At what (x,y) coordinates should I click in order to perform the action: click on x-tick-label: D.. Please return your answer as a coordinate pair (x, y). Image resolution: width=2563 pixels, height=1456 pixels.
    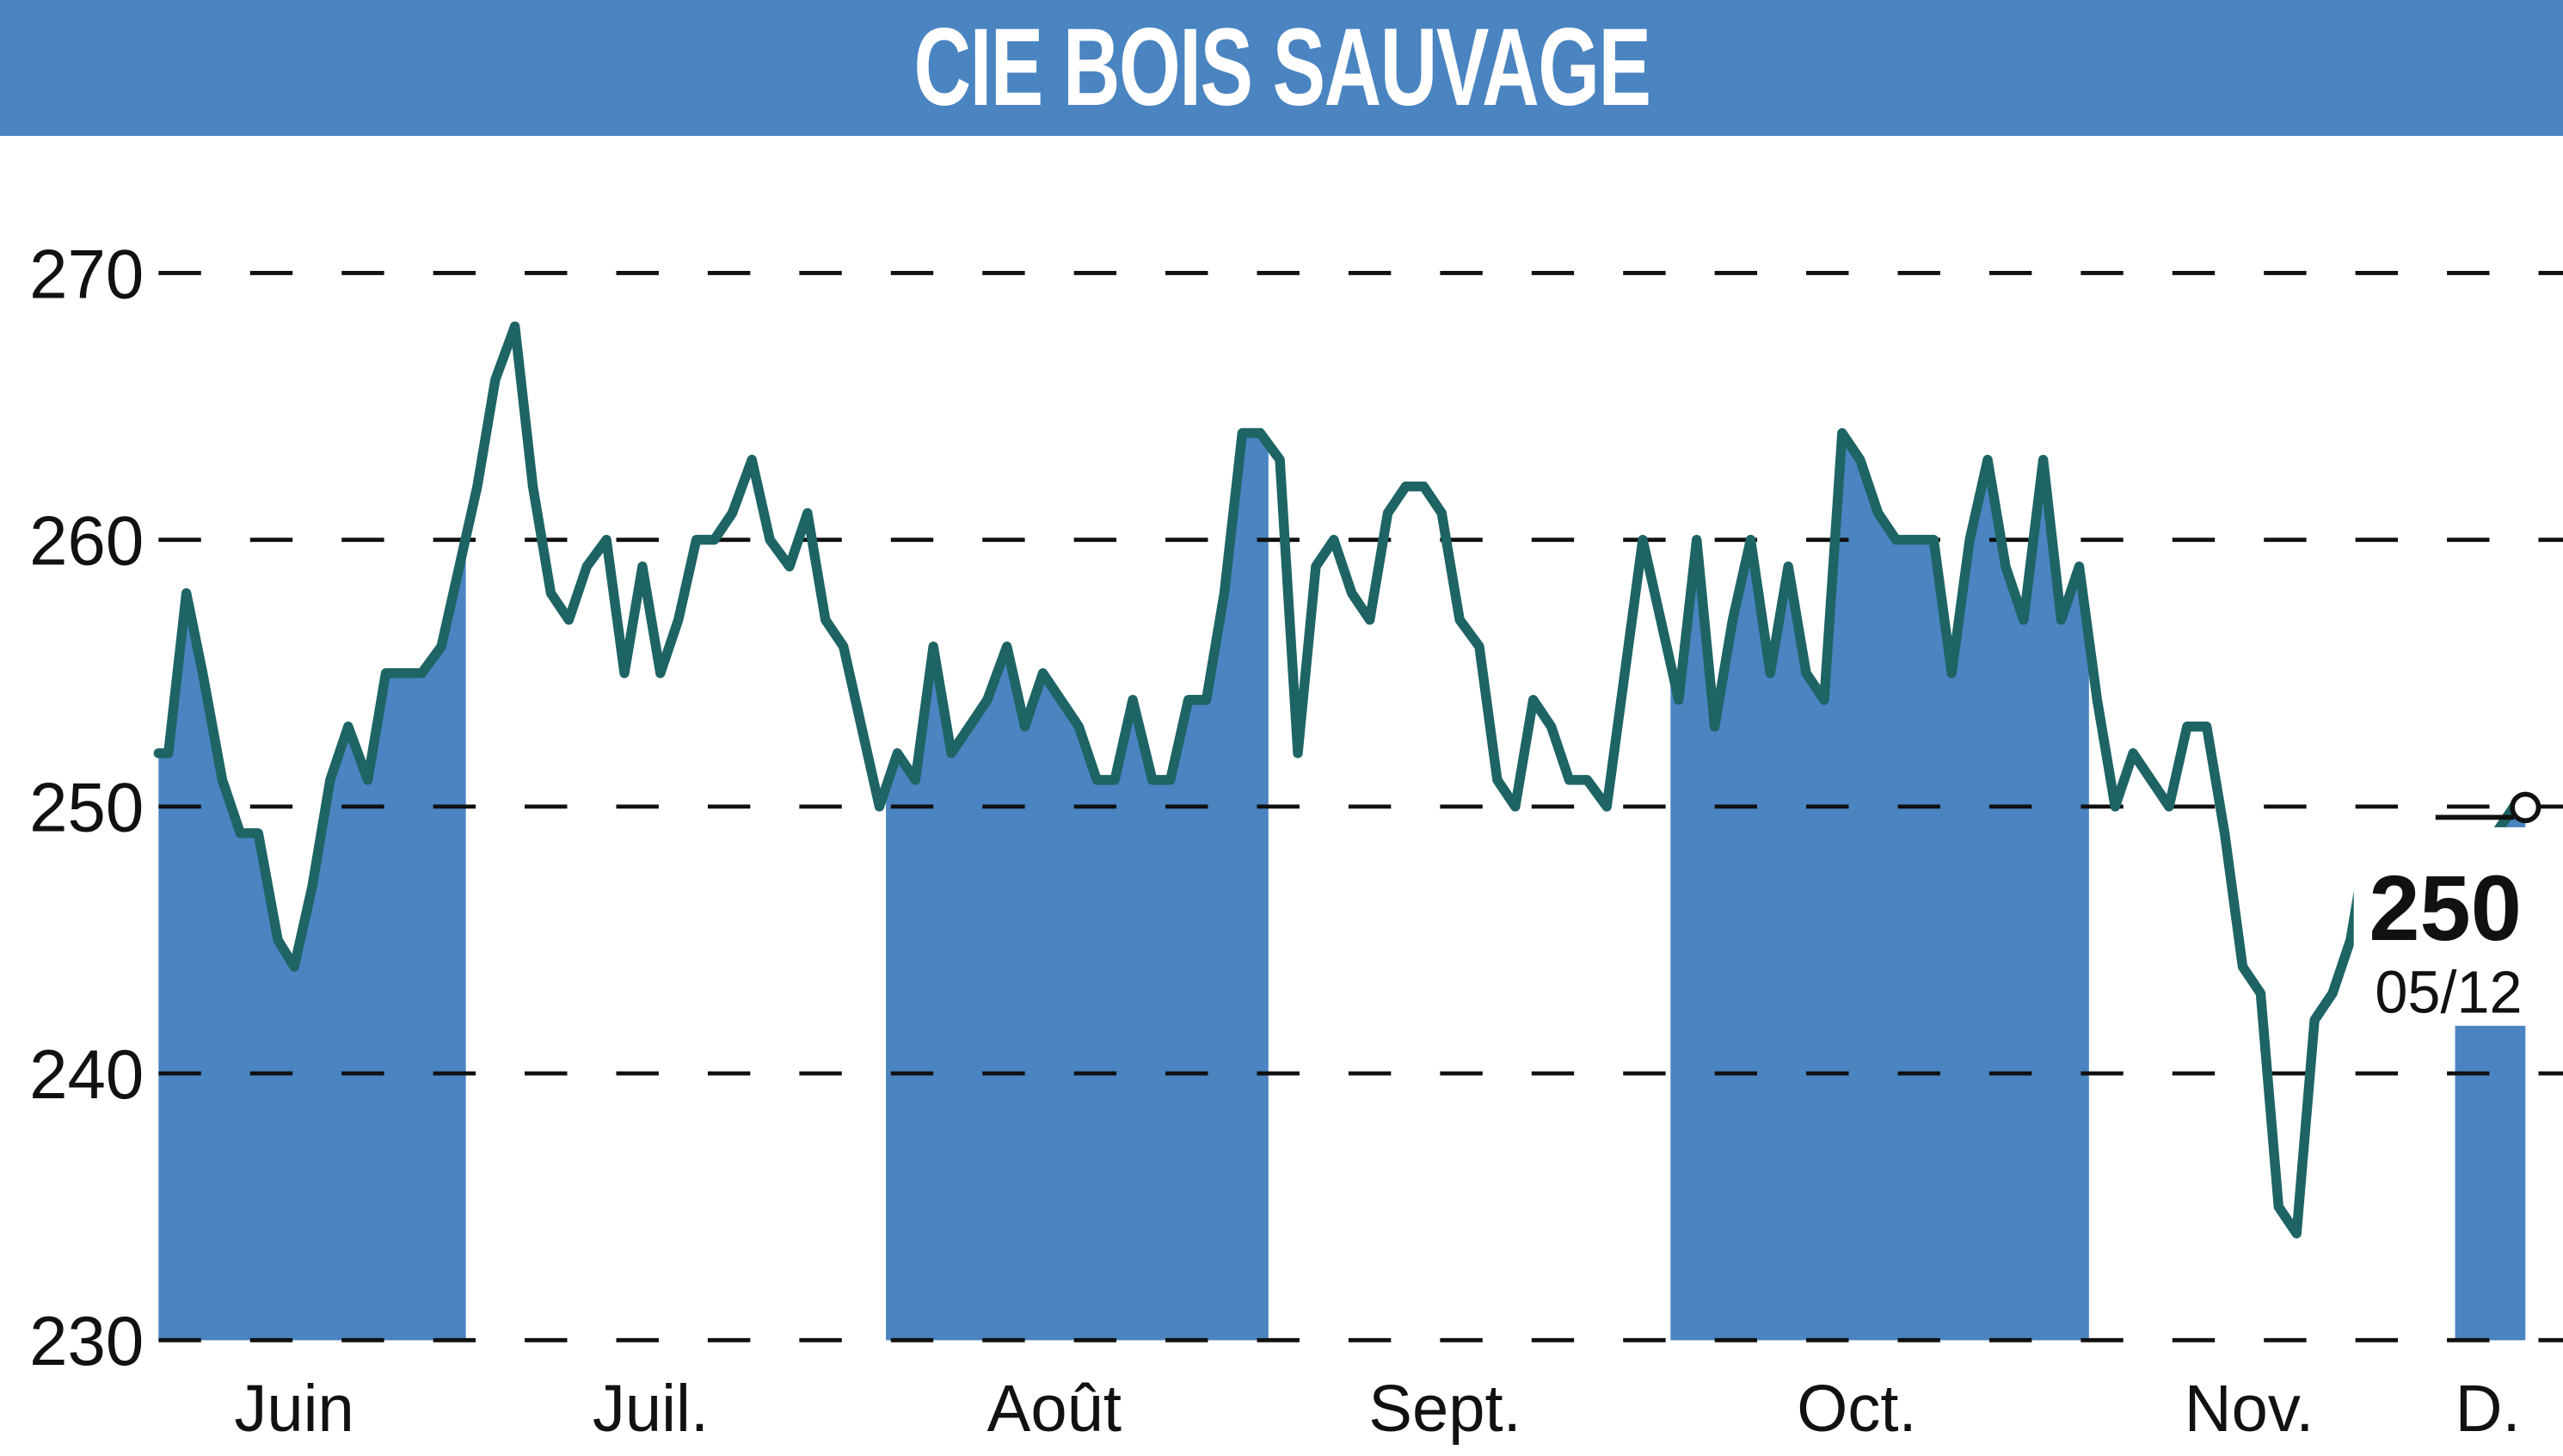
    Looking at the image, I should click on (2488, 1410).